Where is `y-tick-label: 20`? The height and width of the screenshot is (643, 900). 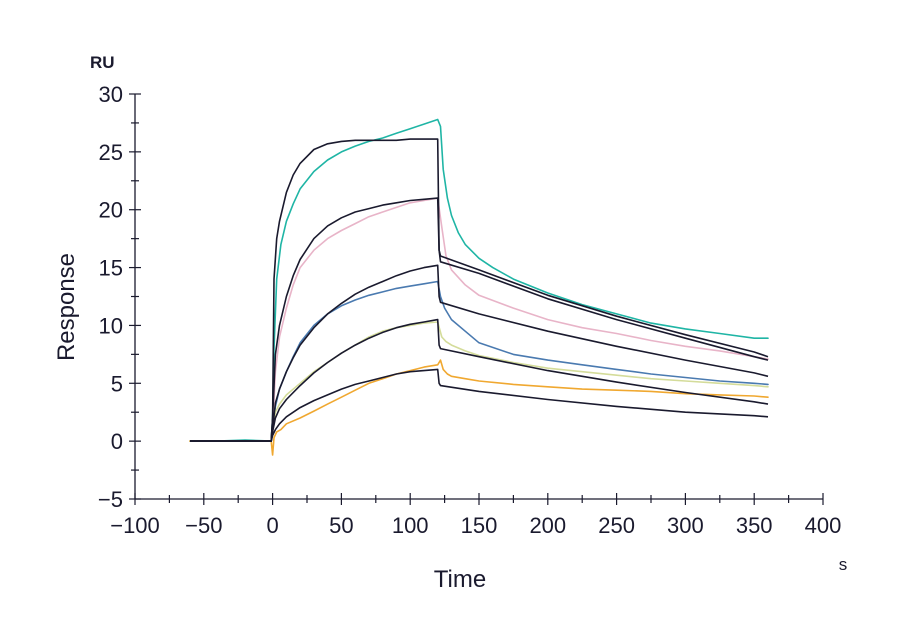 y-tick-label: 20 is located at coordinates (111, 210).